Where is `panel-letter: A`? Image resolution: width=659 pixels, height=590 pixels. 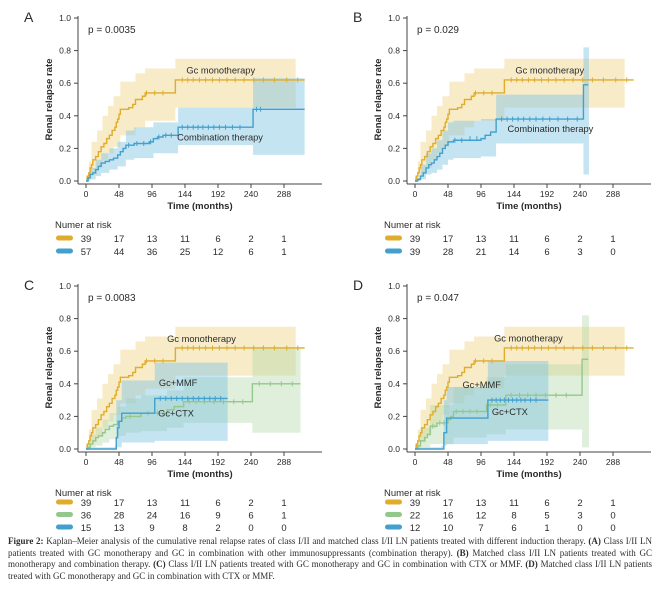
panel-letter: A is located at coordinates (29, 17).